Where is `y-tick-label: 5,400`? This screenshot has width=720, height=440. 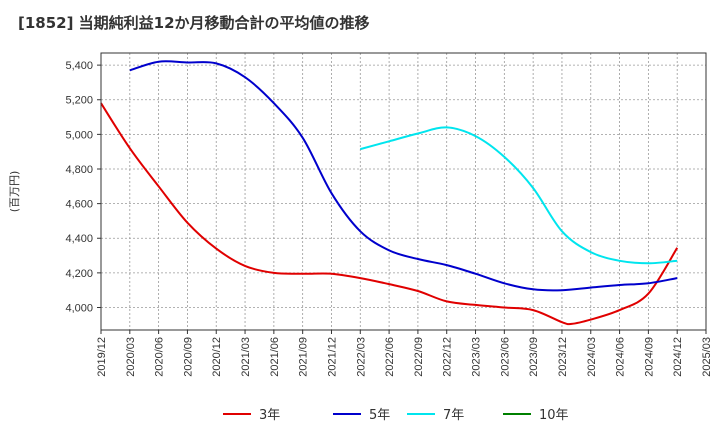
y-tick-label: 5,400 is located at coordinates (79, 66).